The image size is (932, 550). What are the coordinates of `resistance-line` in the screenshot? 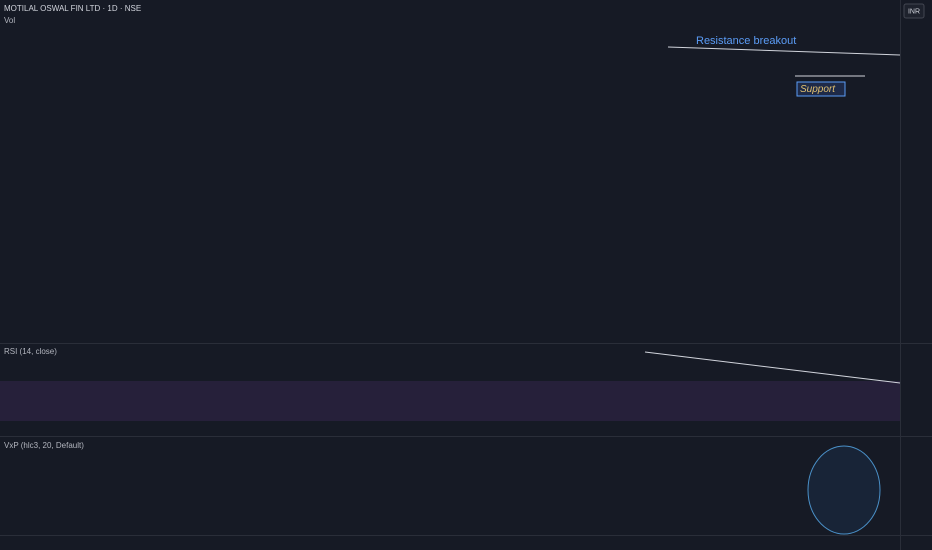 It's located at (784, 51).